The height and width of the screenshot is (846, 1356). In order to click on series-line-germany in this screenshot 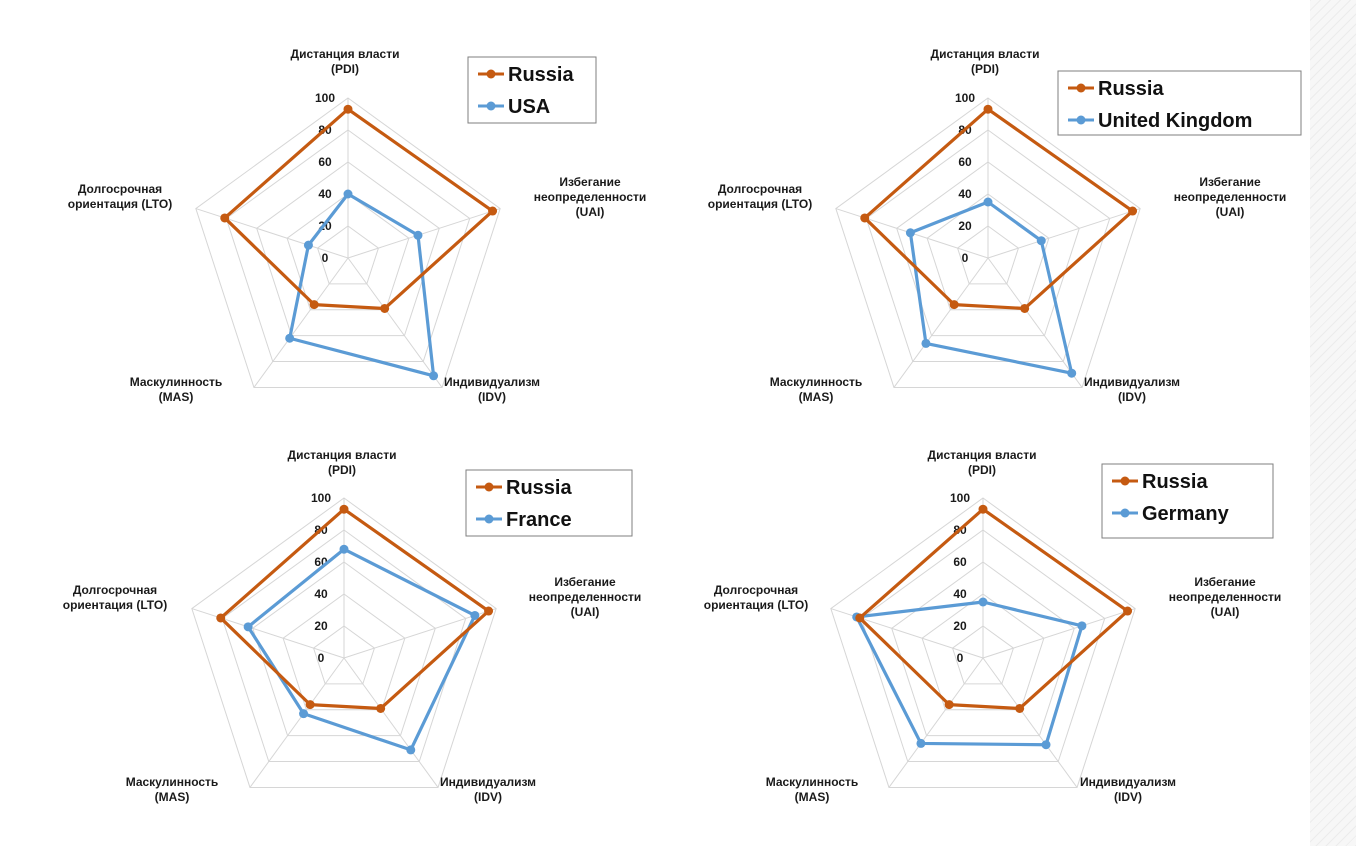, I will do `click(969, 673)`.